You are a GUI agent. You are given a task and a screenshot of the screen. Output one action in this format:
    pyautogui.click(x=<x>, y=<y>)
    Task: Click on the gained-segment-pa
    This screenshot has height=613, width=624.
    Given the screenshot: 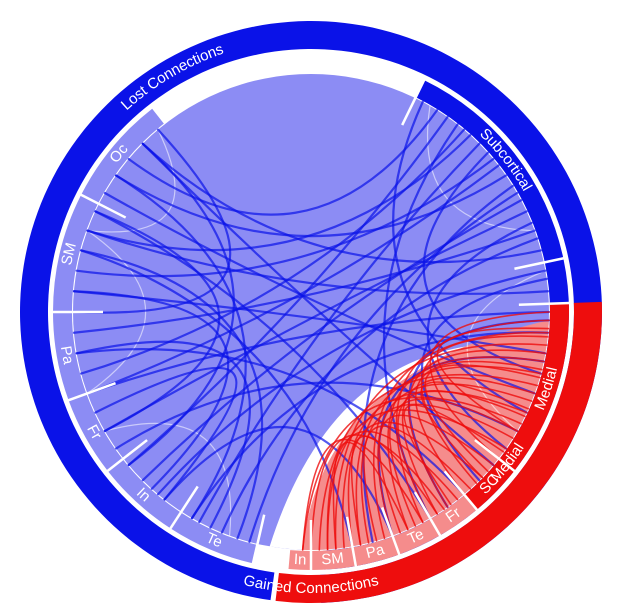 What is the action you would take?
    pyautogui.click(x=376, y=551)
    